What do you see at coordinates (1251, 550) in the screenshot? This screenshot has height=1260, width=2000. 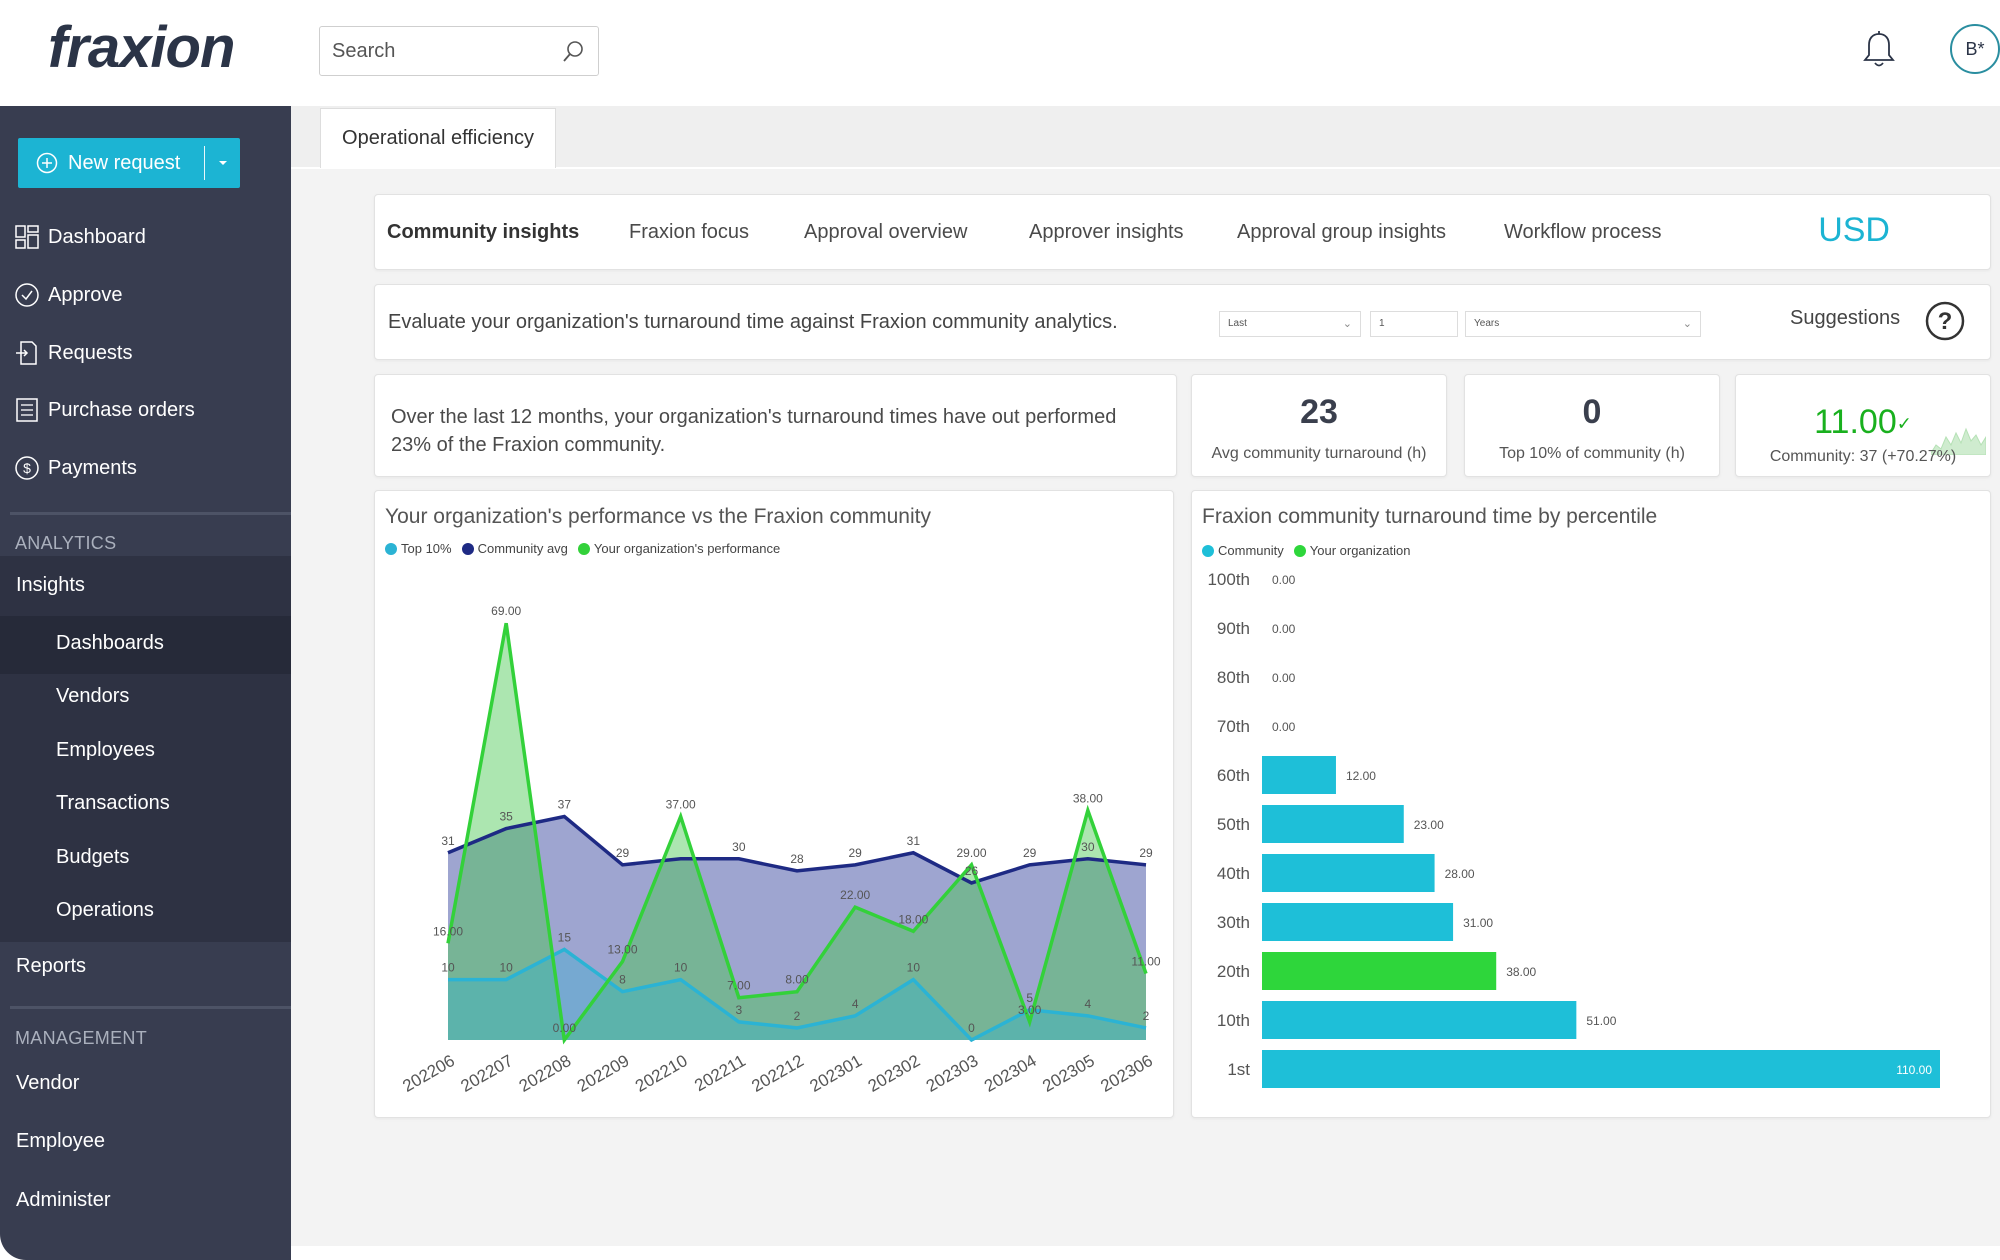 I see `legend-label: Community` at bounding box center [1251, 550].